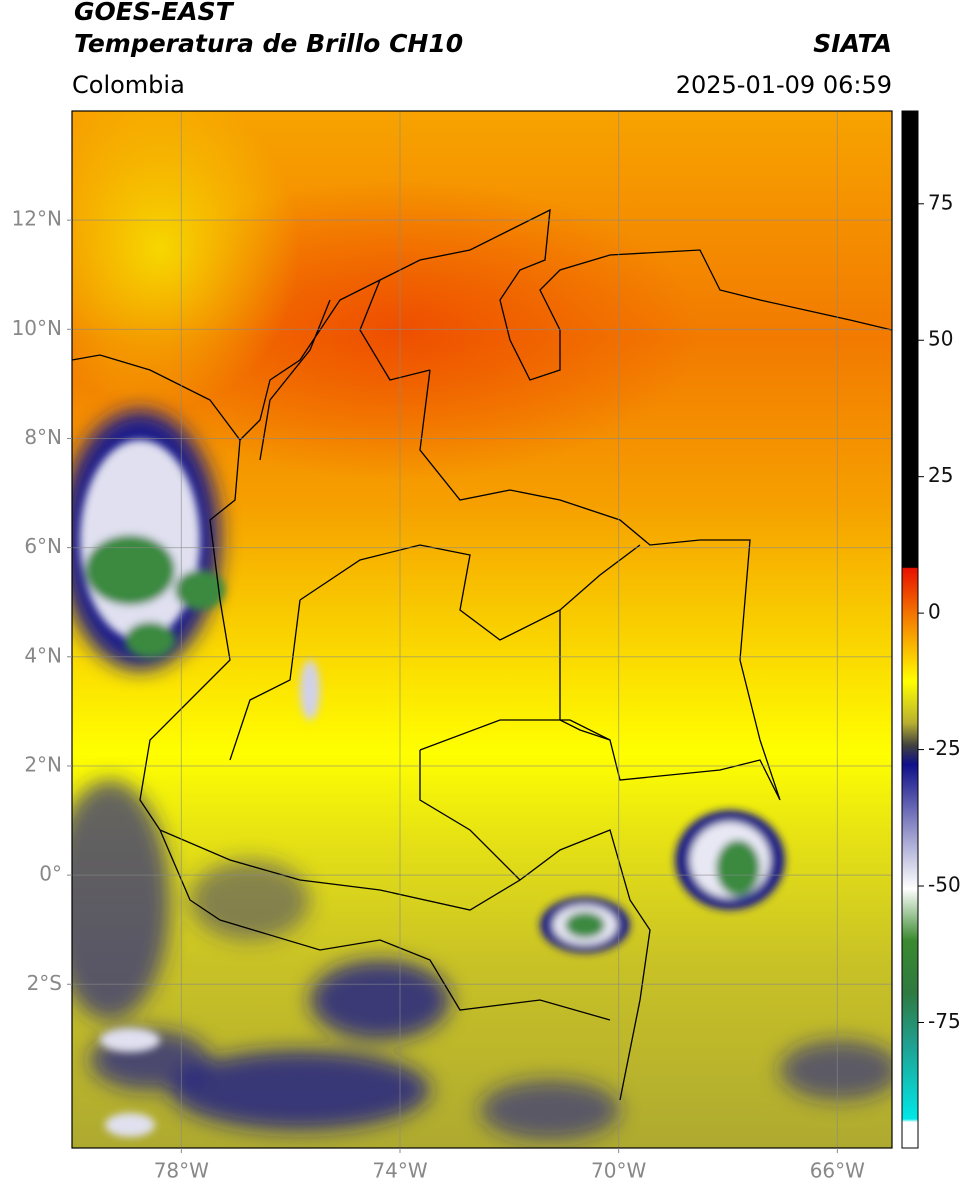  What do you see at coordinates (43, 437) in the screenshot?
I see `y-tick-label: 8°N` at bounding box center [43, 437].